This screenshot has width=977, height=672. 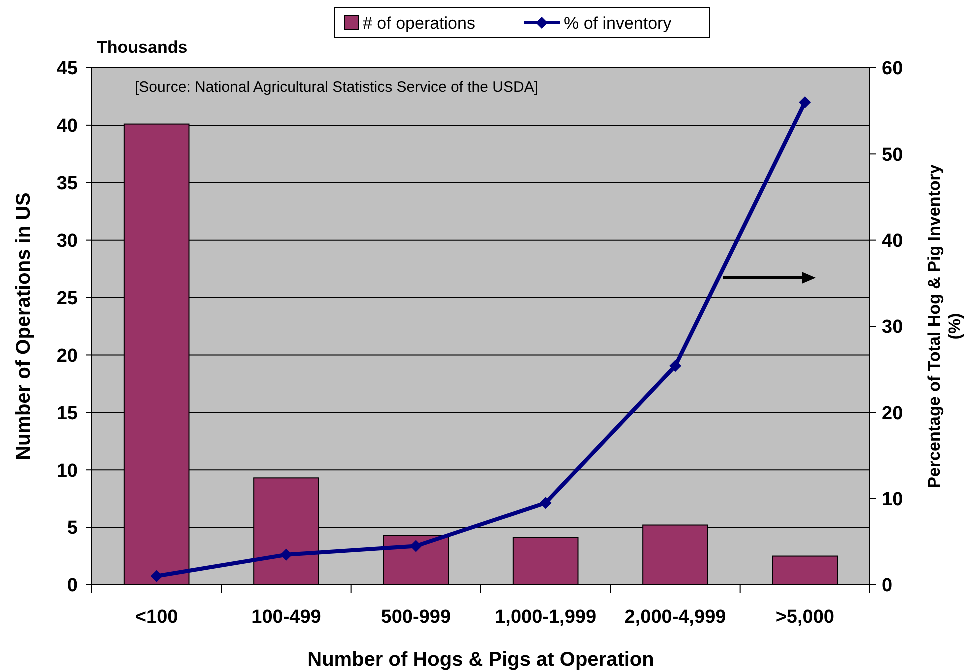 I want to click on y2-axis-title: Percentage of Total Hog & Pig Inventory (%), so click(x=944, y=326).